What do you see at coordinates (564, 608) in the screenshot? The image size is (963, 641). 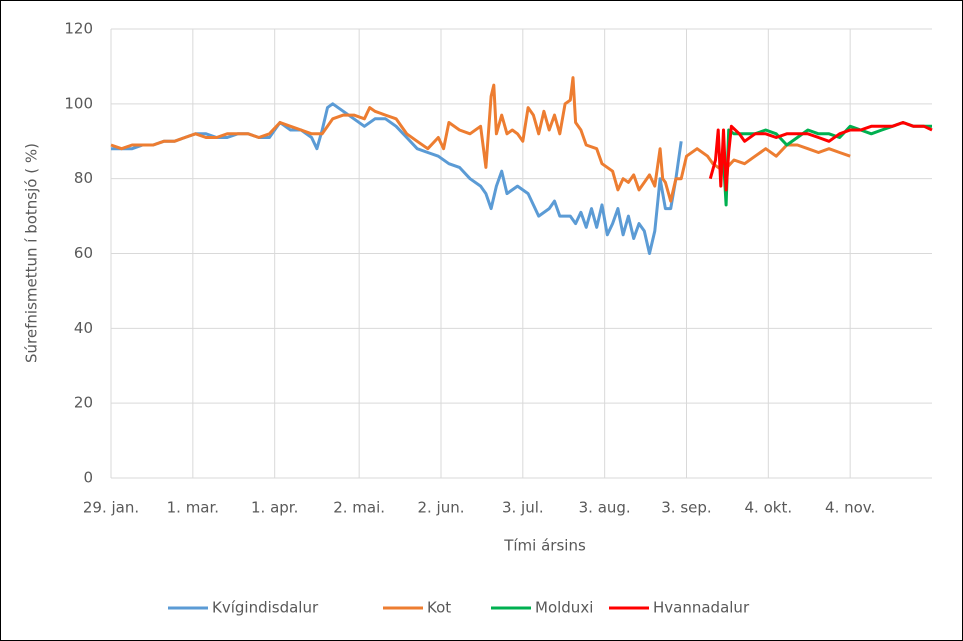 I see `legend-label: Molduxi` at bounding box center [564, 608].